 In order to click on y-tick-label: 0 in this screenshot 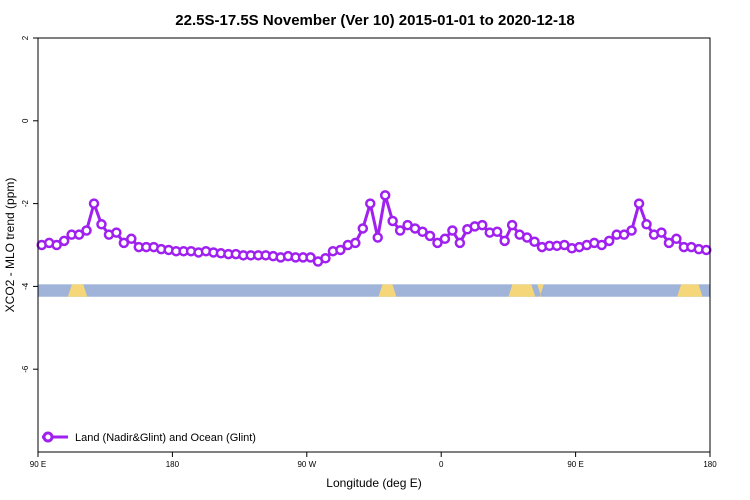, I will do `click(25, 120)`.